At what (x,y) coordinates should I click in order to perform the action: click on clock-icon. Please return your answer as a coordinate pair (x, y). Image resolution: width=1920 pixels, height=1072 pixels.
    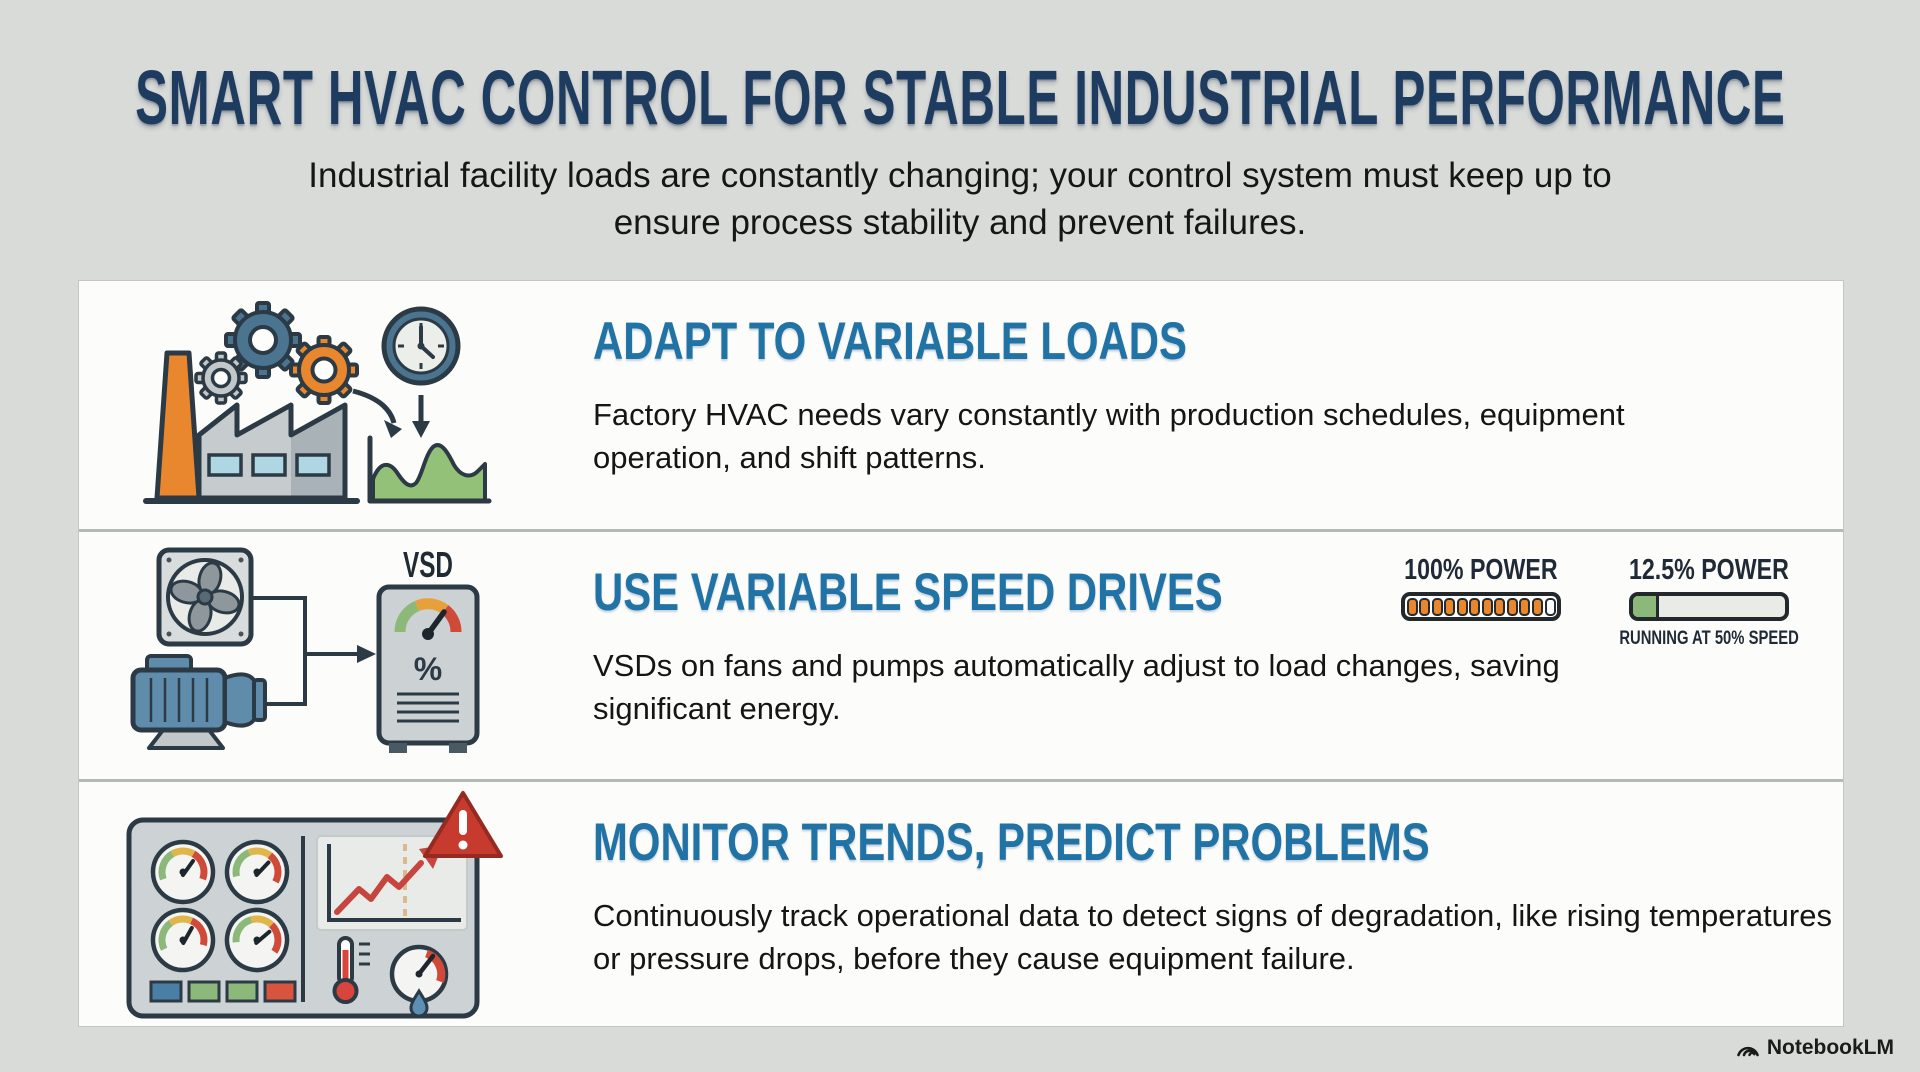
    Looking at the image, I should click on (421, 346).